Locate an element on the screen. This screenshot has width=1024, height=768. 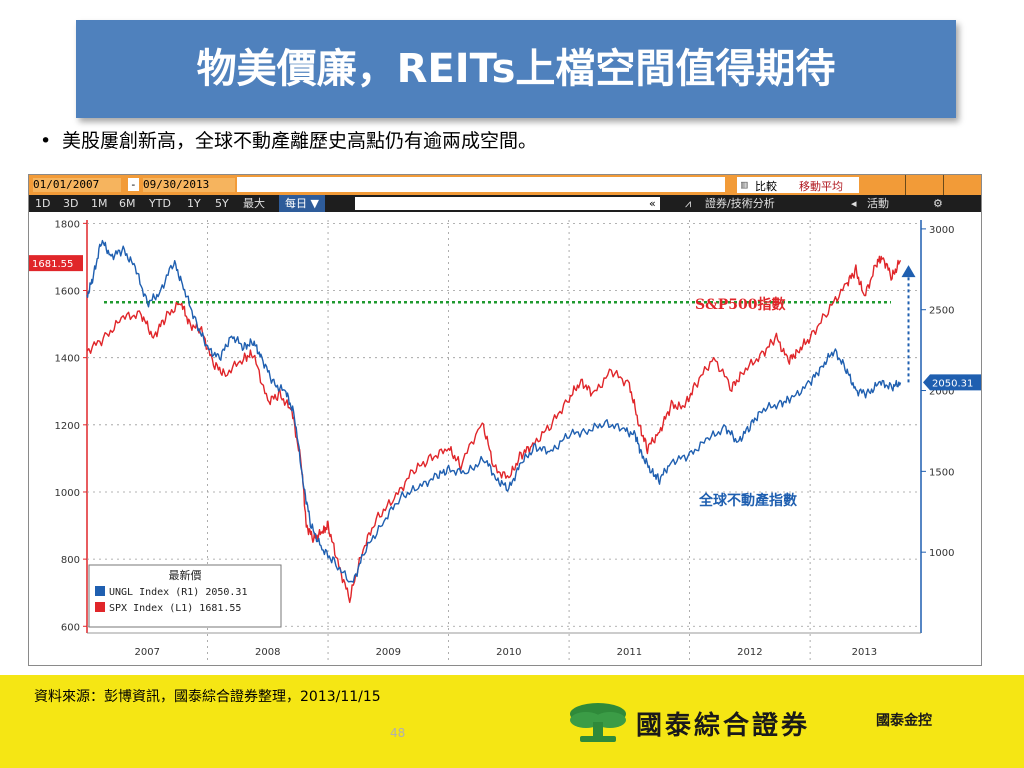
x-tick-label: 2009 is located at coordinates (388, 652).